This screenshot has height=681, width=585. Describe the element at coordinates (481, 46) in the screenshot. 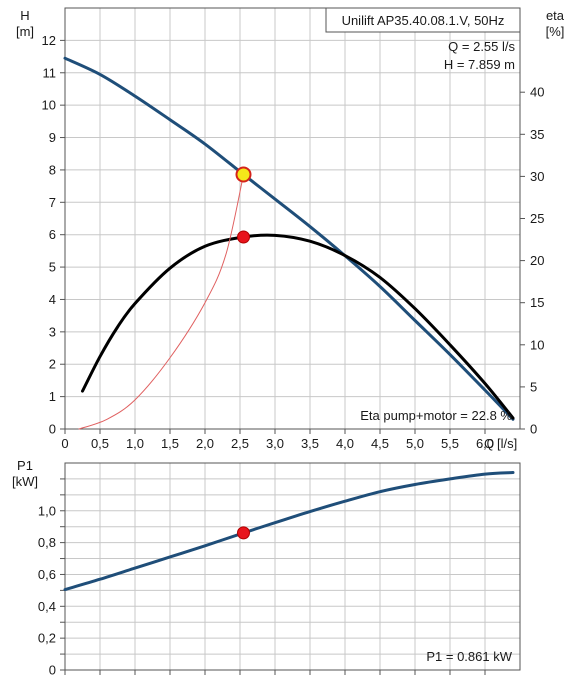

I see `q-annotation: Q = 2.55 l/s` at that location.